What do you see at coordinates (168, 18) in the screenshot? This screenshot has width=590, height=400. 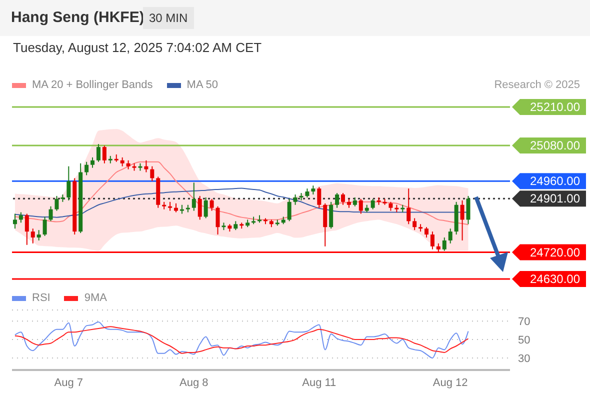 I see `text: 30 MIN` at bounding box center [168, 18].